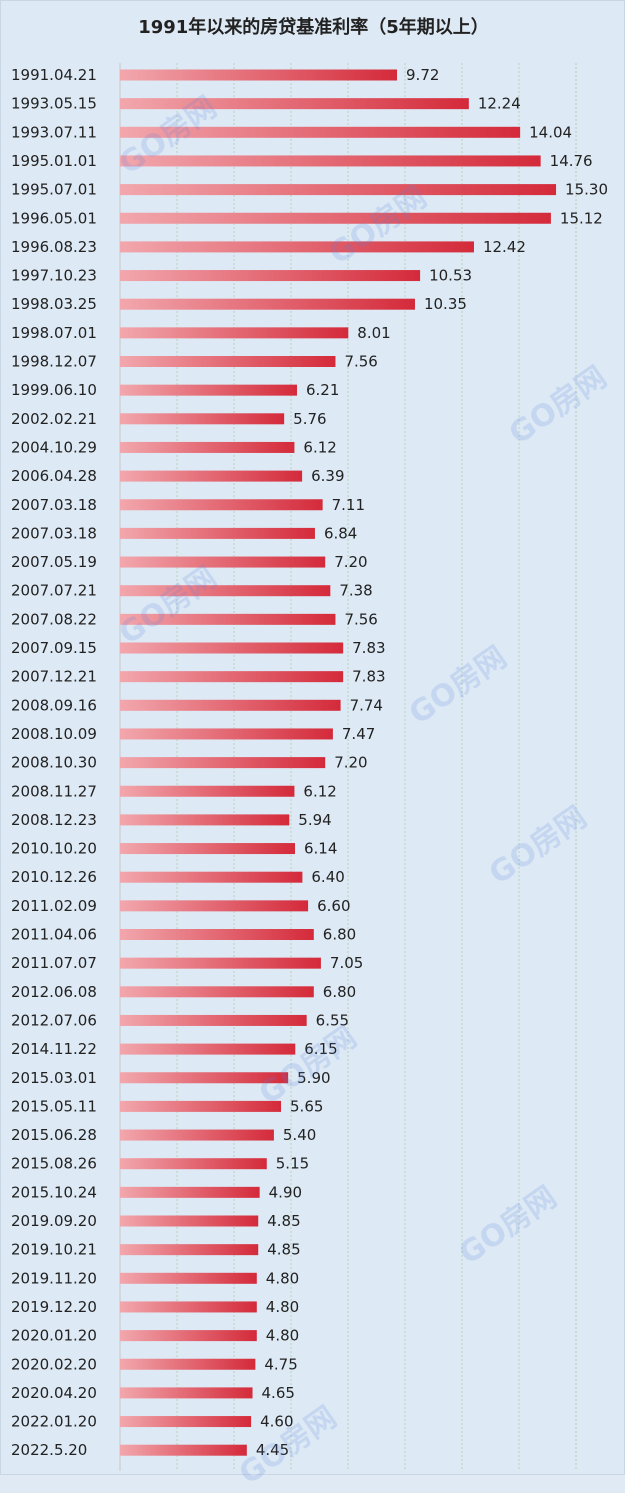 The height and width of the screenshot is (1493, 625). I want to click on value-label: 6.15, so click(320, 1049).